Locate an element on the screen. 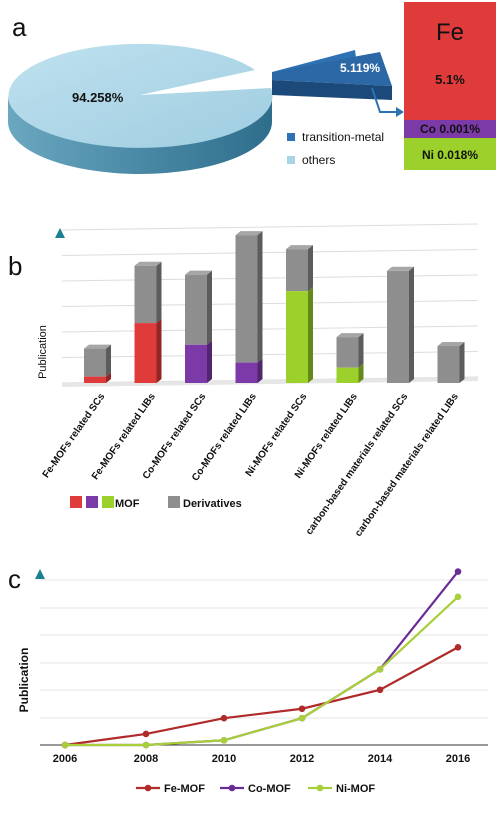 The width and height of the screenshot is (498, 816). legend-label-co-mof: Co-MOF is located at coordinates (269, 789).